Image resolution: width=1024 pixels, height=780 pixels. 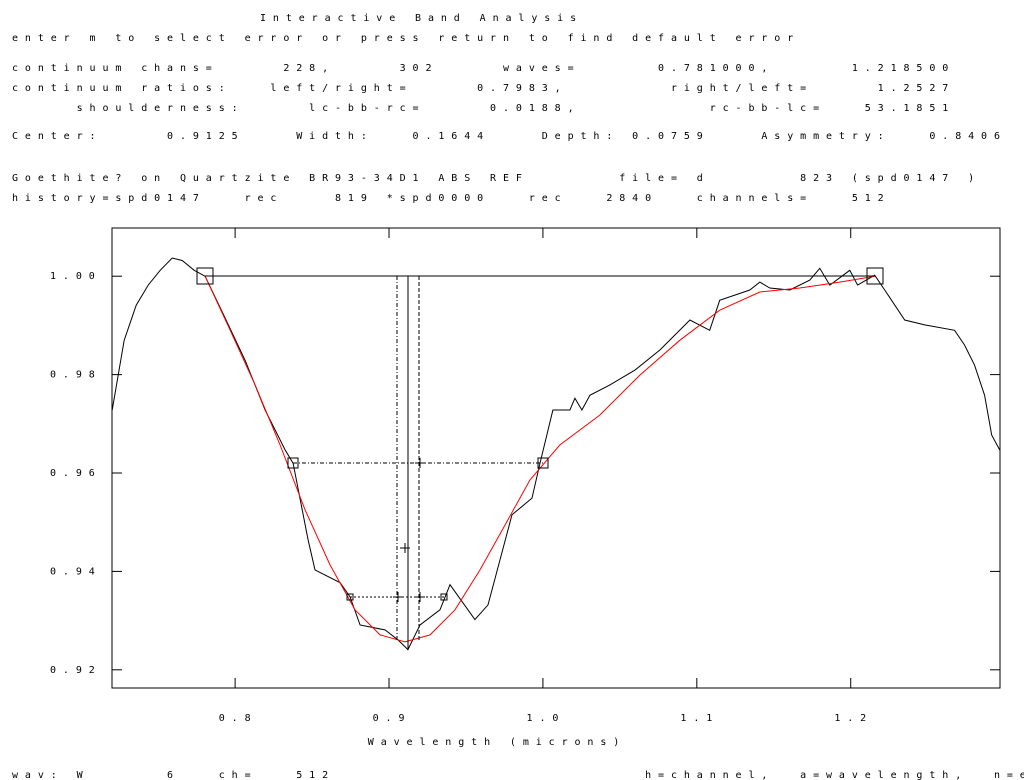 What do you see at coordinates (853, 718) in the screenshot?
I see `x-tick-label: 1.2` at bounding box center [853, 718].